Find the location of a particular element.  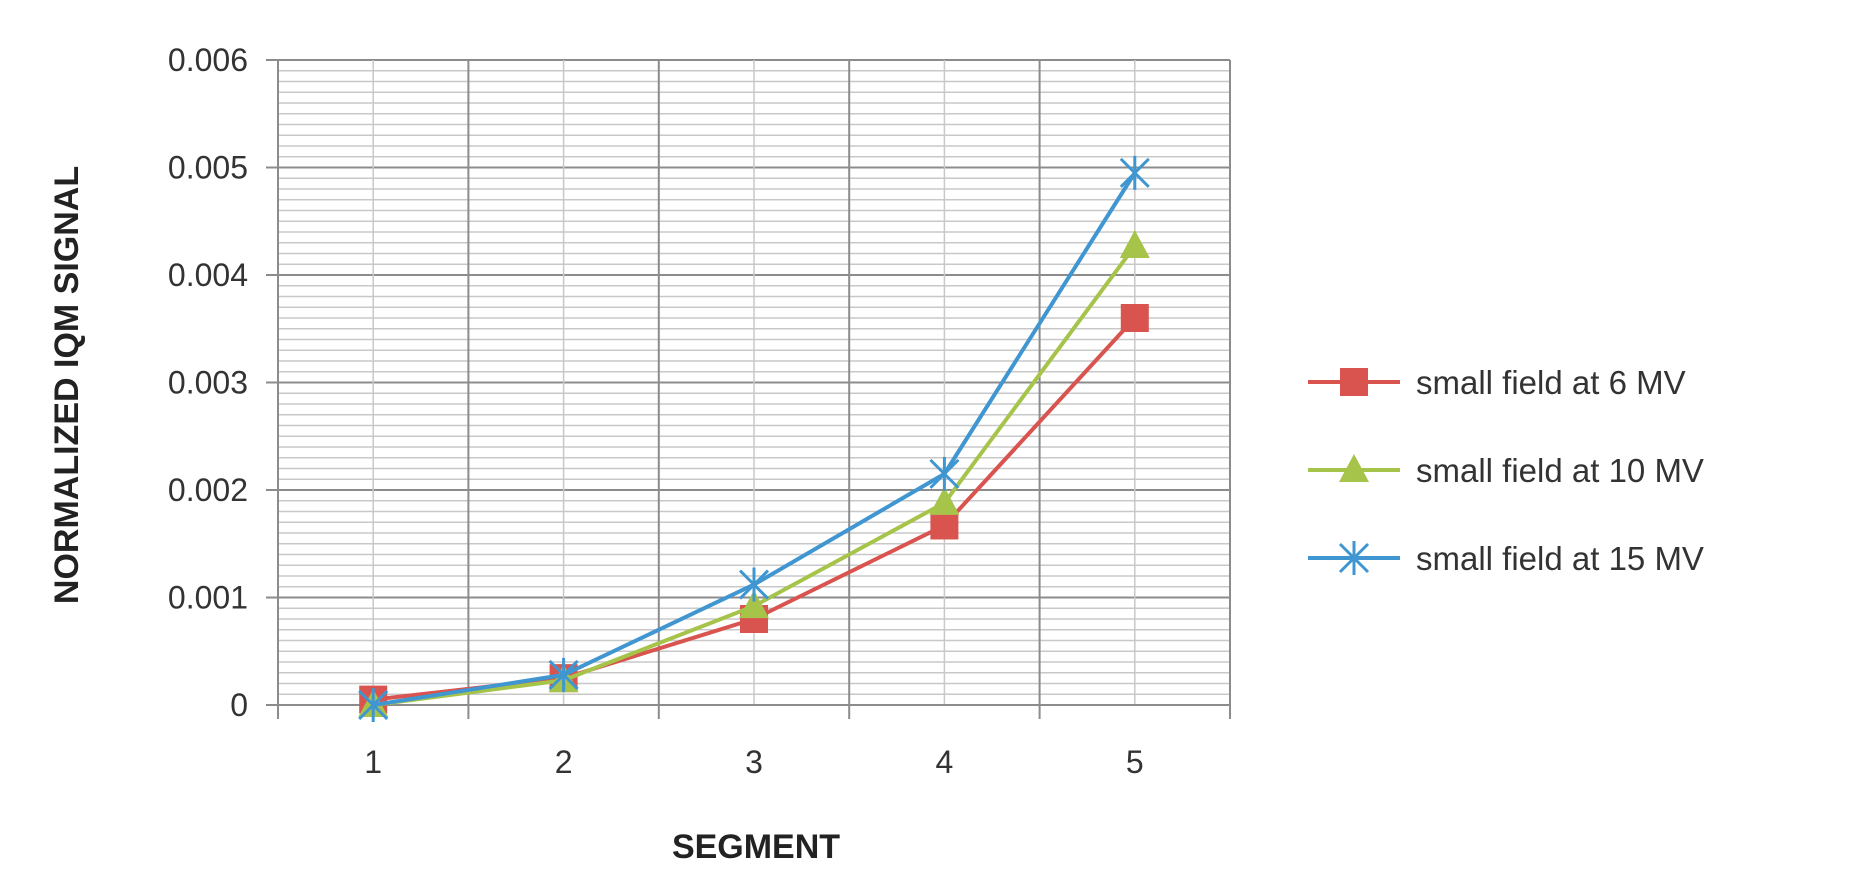

y-tick-label: 0.001 is located at coordinates (208, 598).